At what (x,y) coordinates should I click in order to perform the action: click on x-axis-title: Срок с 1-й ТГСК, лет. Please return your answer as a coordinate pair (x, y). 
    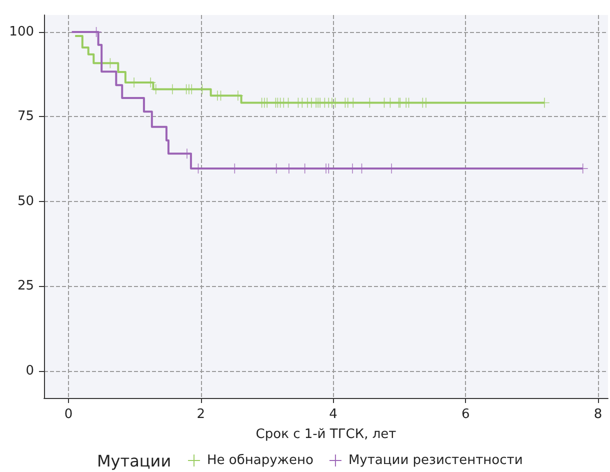
    Looking at the image, I should click on (326, 434).